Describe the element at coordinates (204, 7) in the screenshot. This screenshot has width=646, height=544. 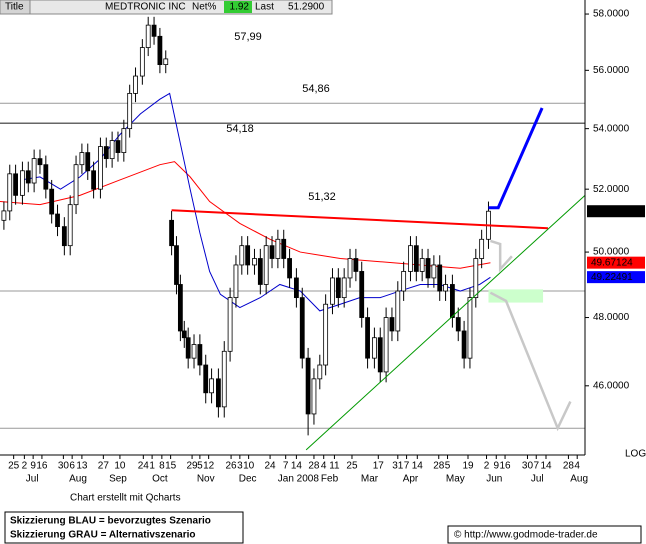
I see `net-label: Net%` at that location.